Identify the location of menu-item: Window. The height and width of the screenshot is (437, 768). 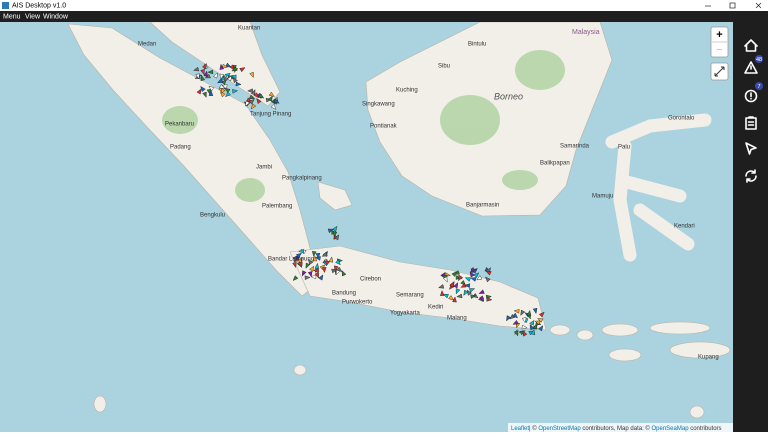
(56, 16).